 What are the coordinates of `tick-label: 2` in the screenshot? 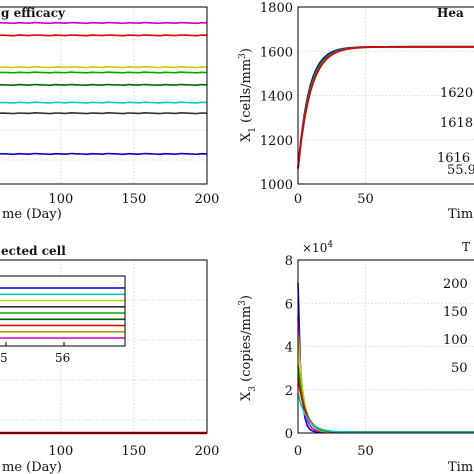 It's located at (289, 391).